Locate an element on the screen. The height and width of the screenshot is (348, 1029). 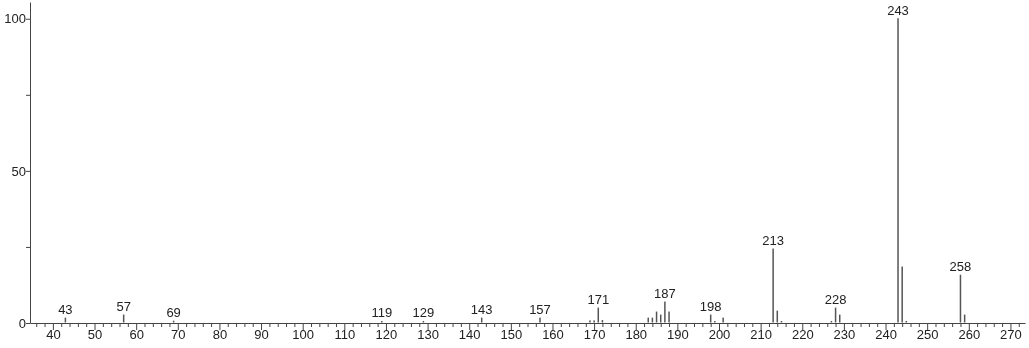
x-tick-label: 60 is located at coordinates (136, 335).